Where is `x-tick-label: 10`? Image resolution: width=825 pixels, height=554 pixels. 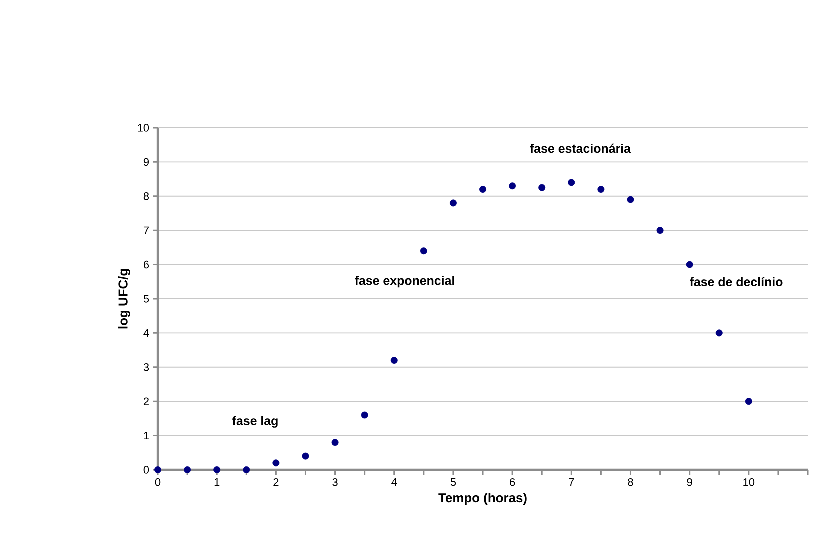
x-tick-label: 10 is located at coordinates (749, 482).